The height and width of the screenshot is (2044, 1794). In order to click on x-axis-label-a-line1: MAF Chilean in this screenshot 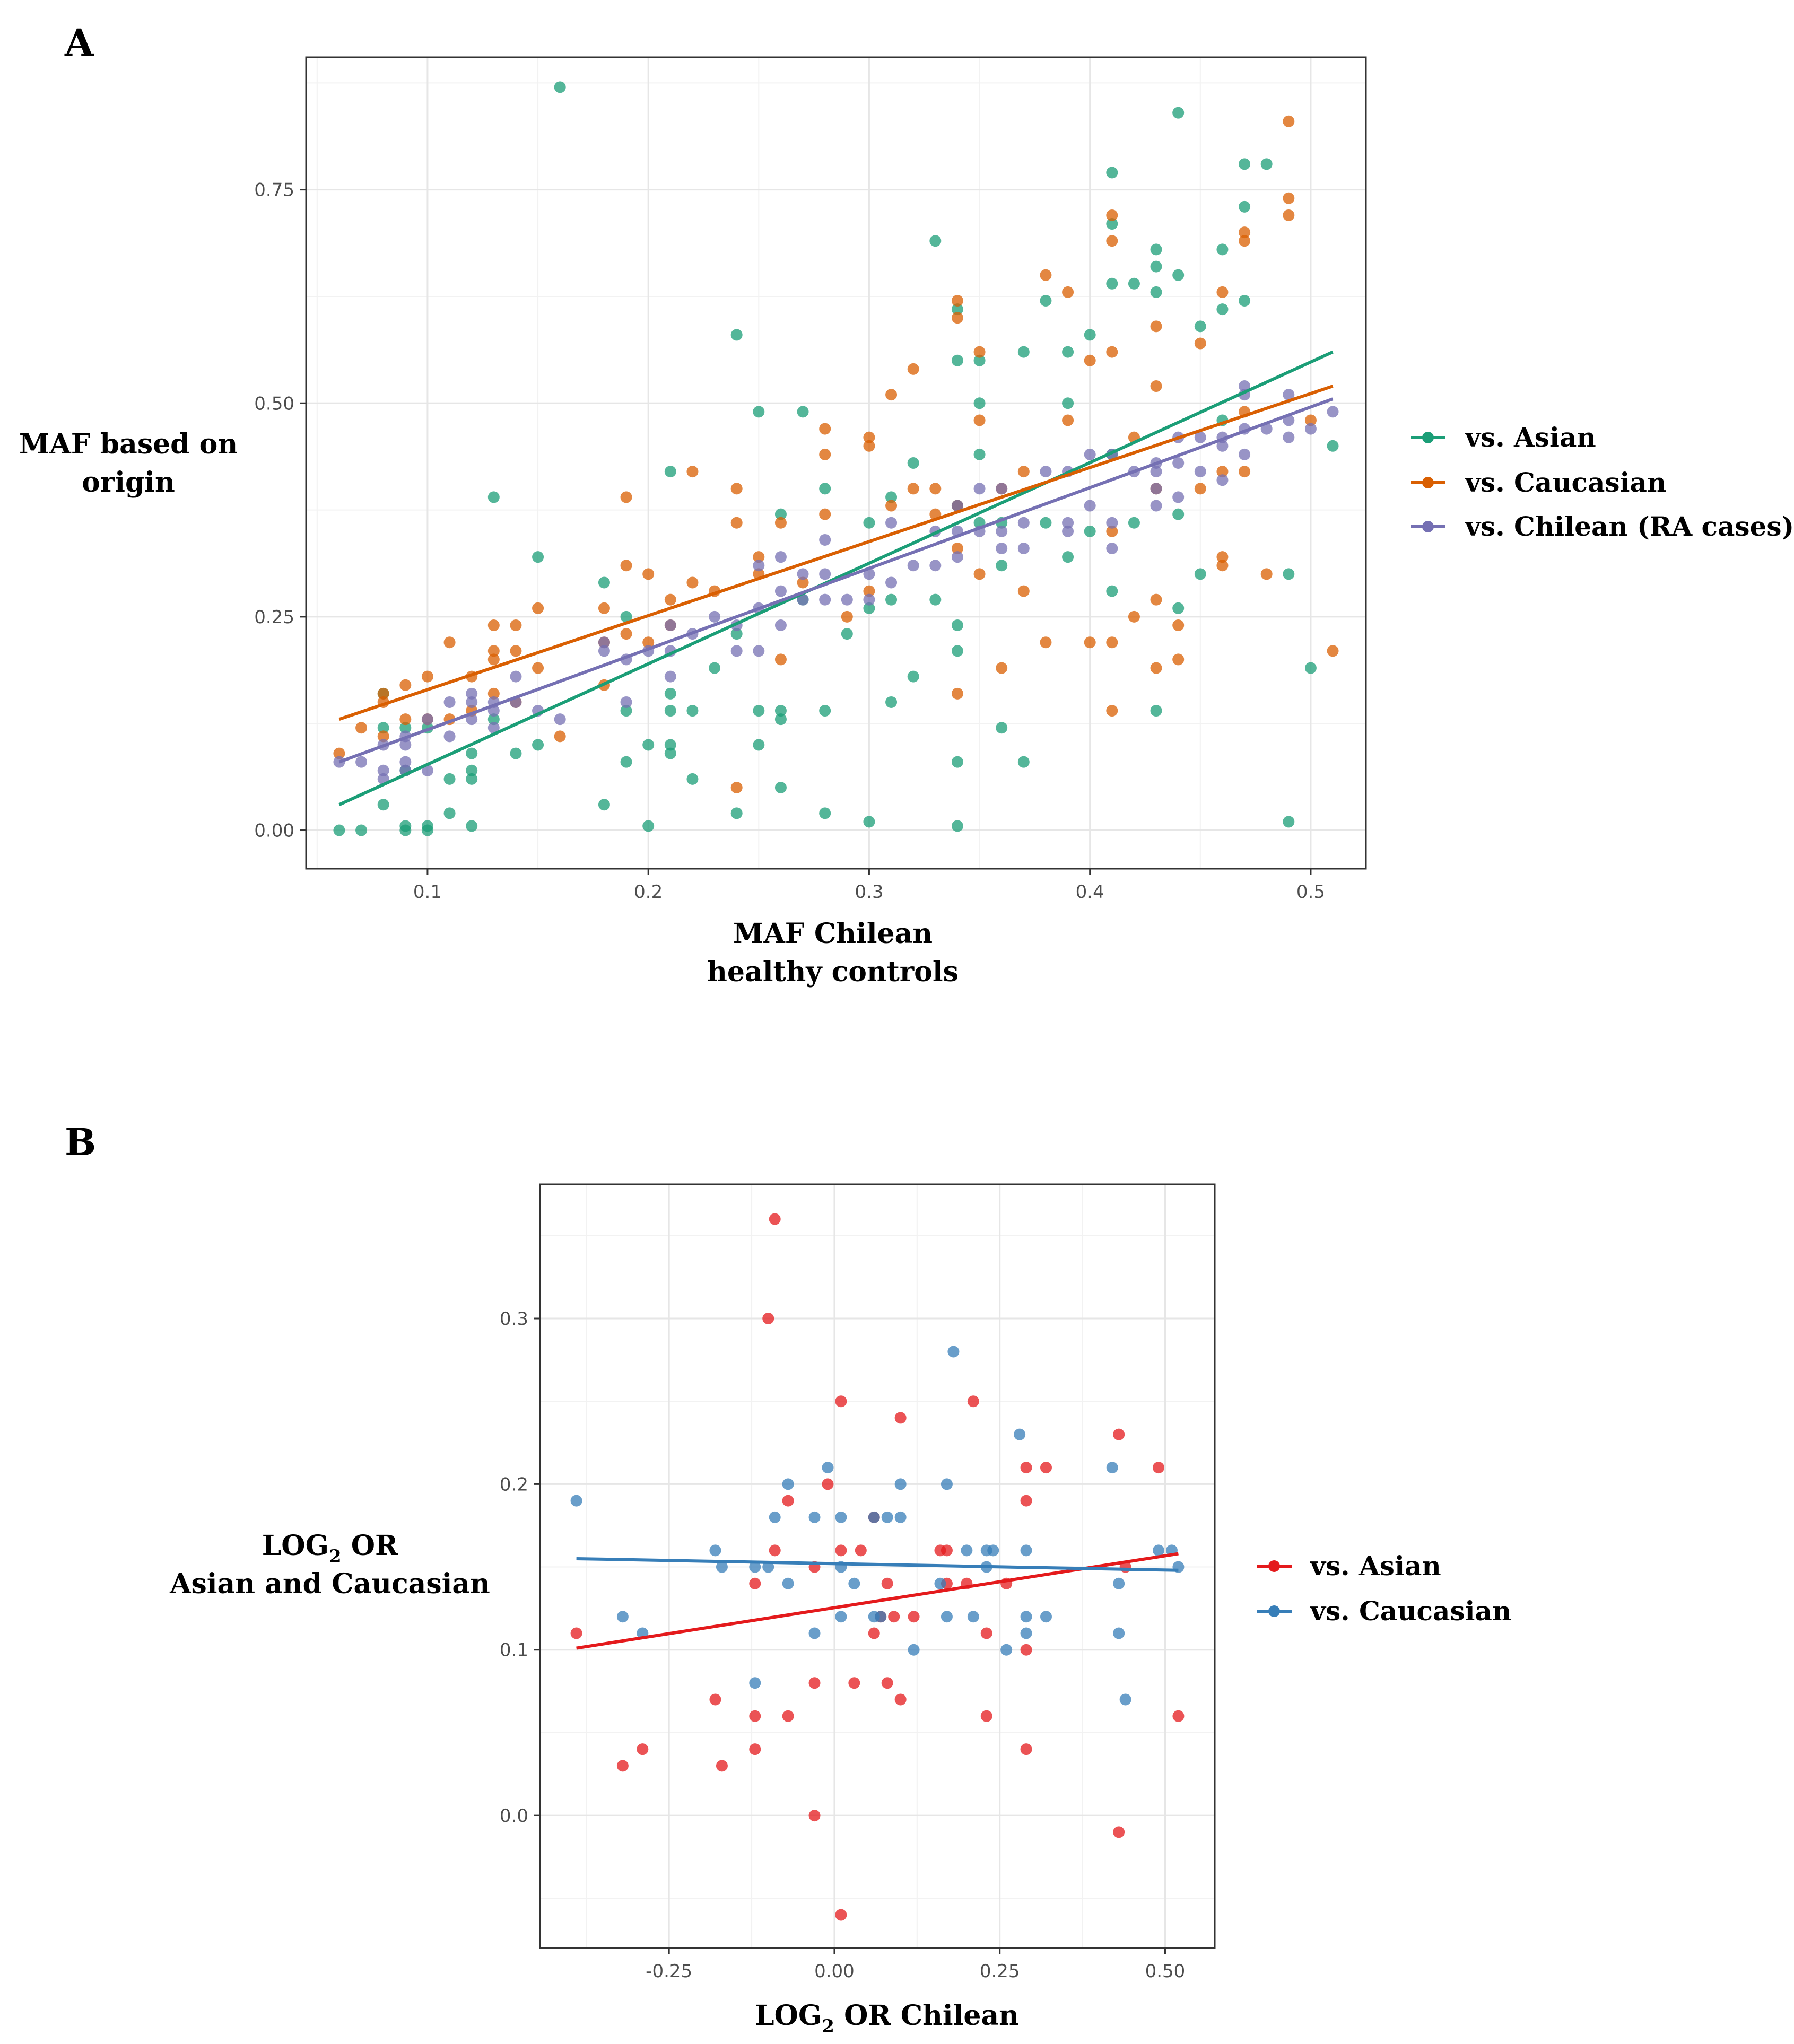, I will do `click(833, 934)`.